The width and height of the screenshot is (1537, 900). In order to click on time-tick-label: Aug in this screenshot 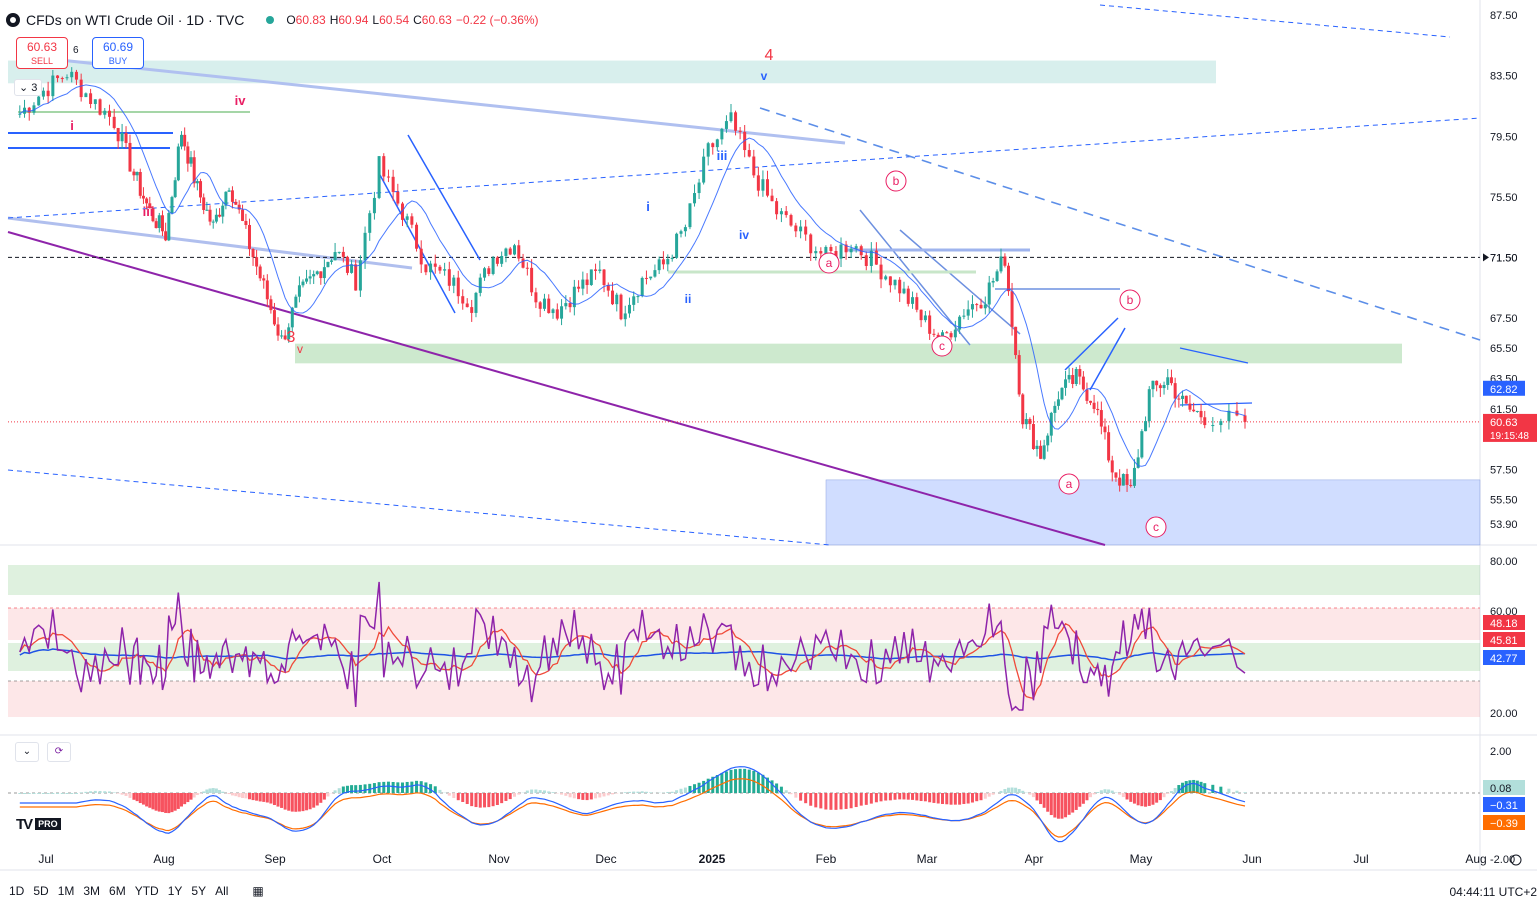, I will do `click(1475, 859)`.